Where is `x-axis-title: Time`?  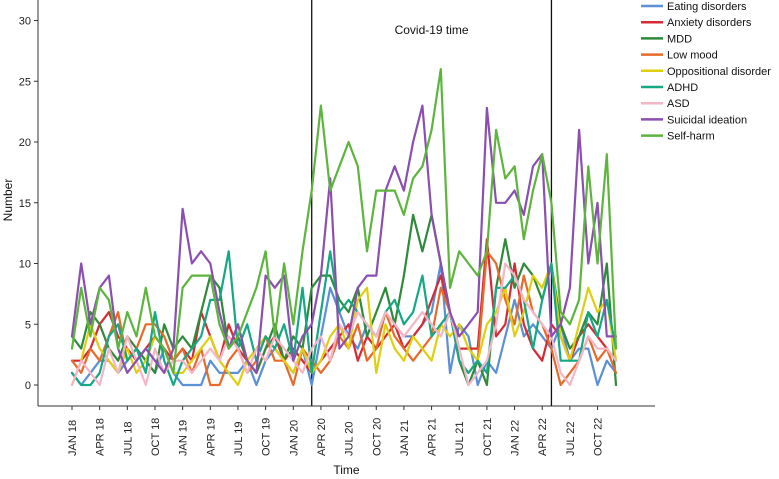 x-axis-title: Time is located at coordinates (346, 470).